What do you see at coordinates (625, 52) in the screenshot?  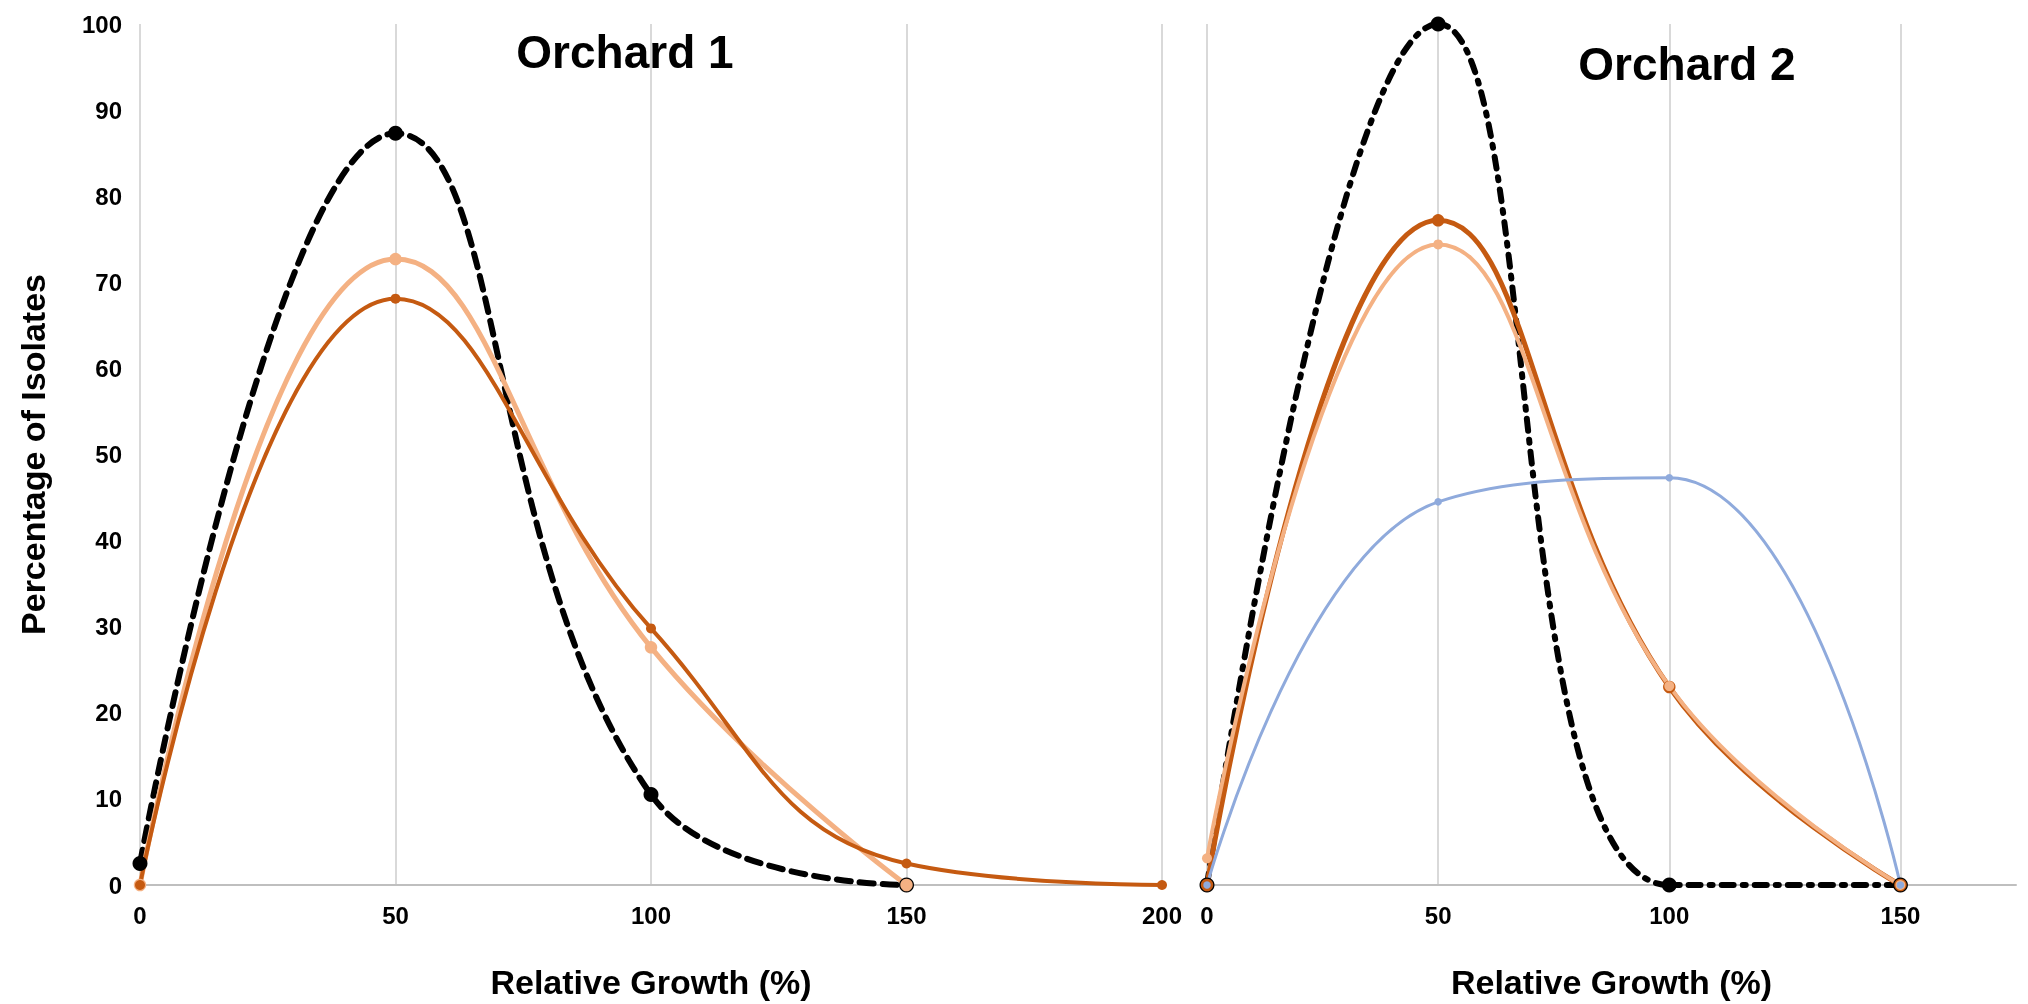 I see `chart-title: Orchard 1` at bounding box center [625, 52].